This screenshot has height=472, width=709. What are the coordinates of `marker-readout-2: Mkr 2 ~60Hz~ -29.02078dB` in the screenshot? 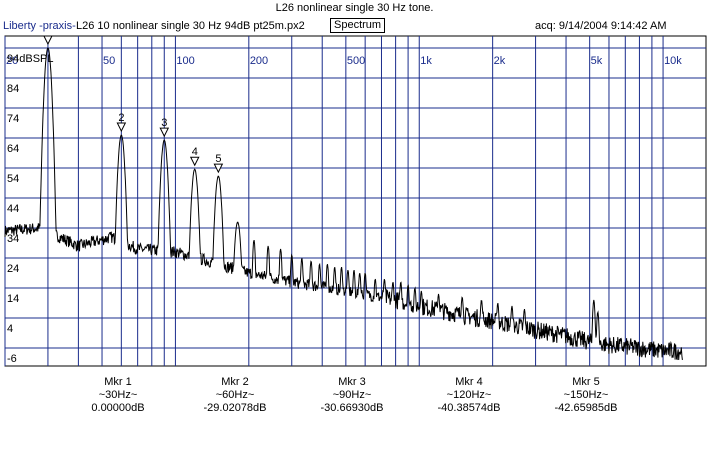 It's located at (235, 395).